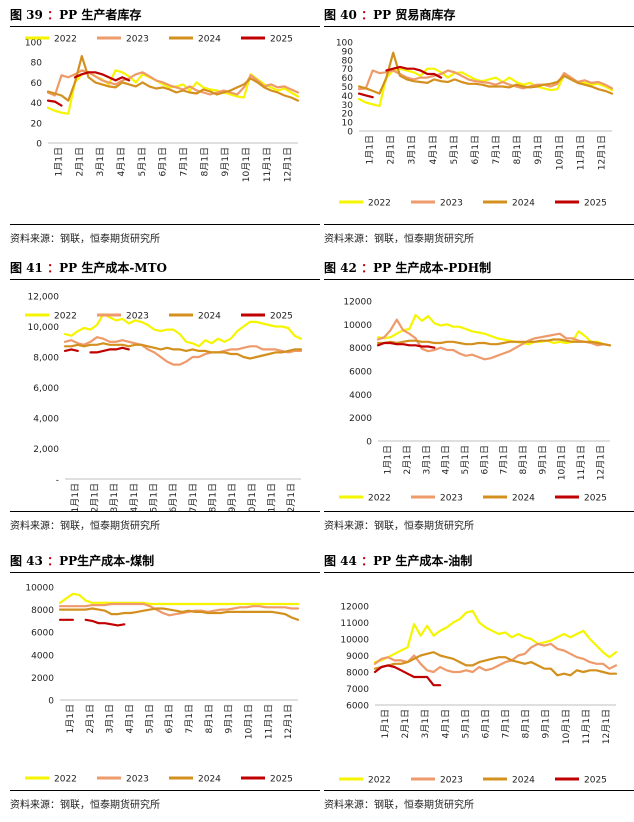  What do you see at coordinates (46, 420) in the screenshot?
I see `y-tick-label: 4,000` at bounding box center [46, 420].